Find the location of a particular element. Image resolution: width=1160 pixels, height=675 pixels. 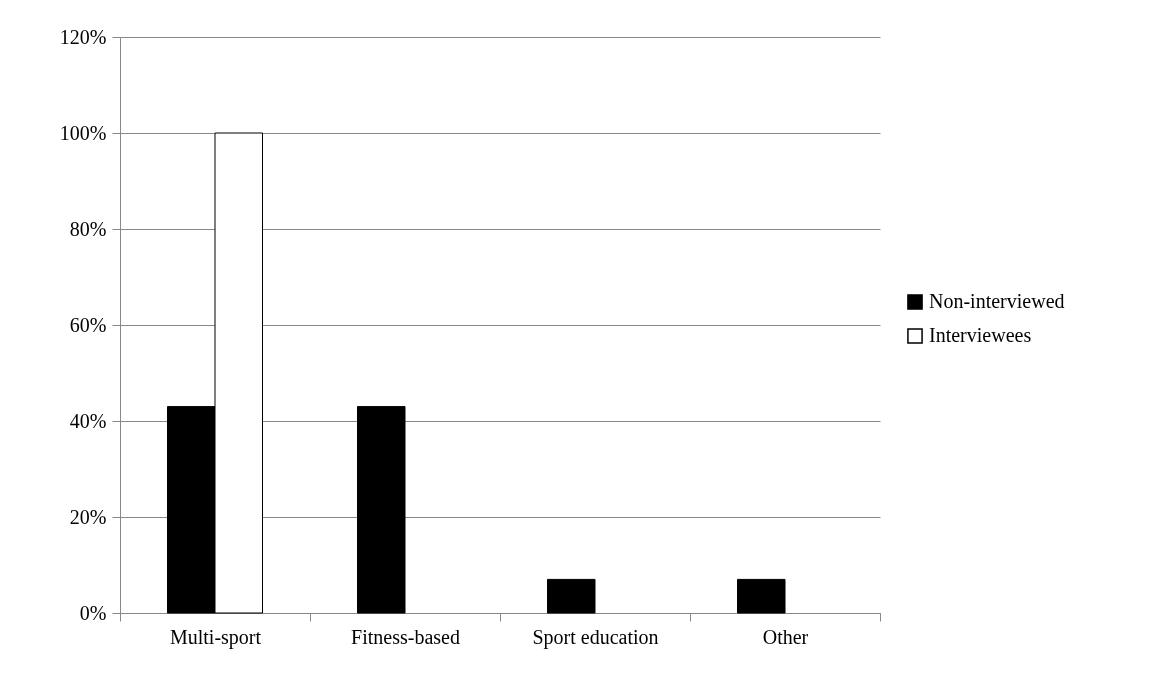

y-tick-label: 120% is located at coordinates (83, 36).